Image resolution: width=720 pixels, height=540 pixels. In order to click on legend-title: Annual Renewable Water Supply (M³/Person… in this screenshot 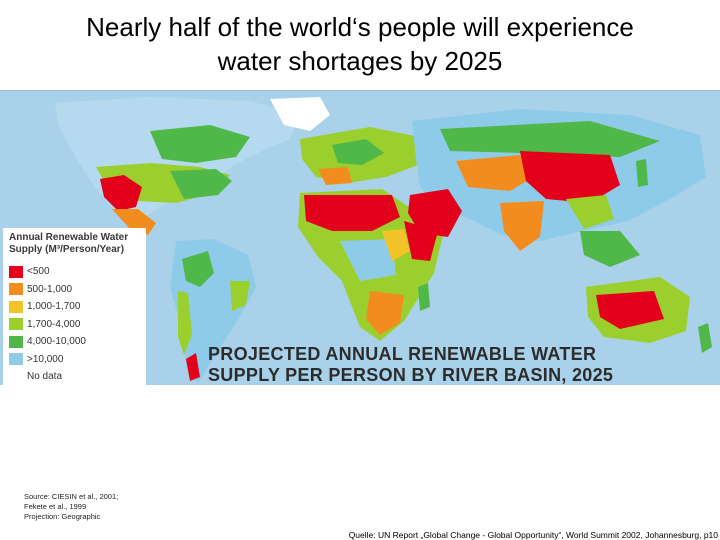, I will do `click(76, 244)`.